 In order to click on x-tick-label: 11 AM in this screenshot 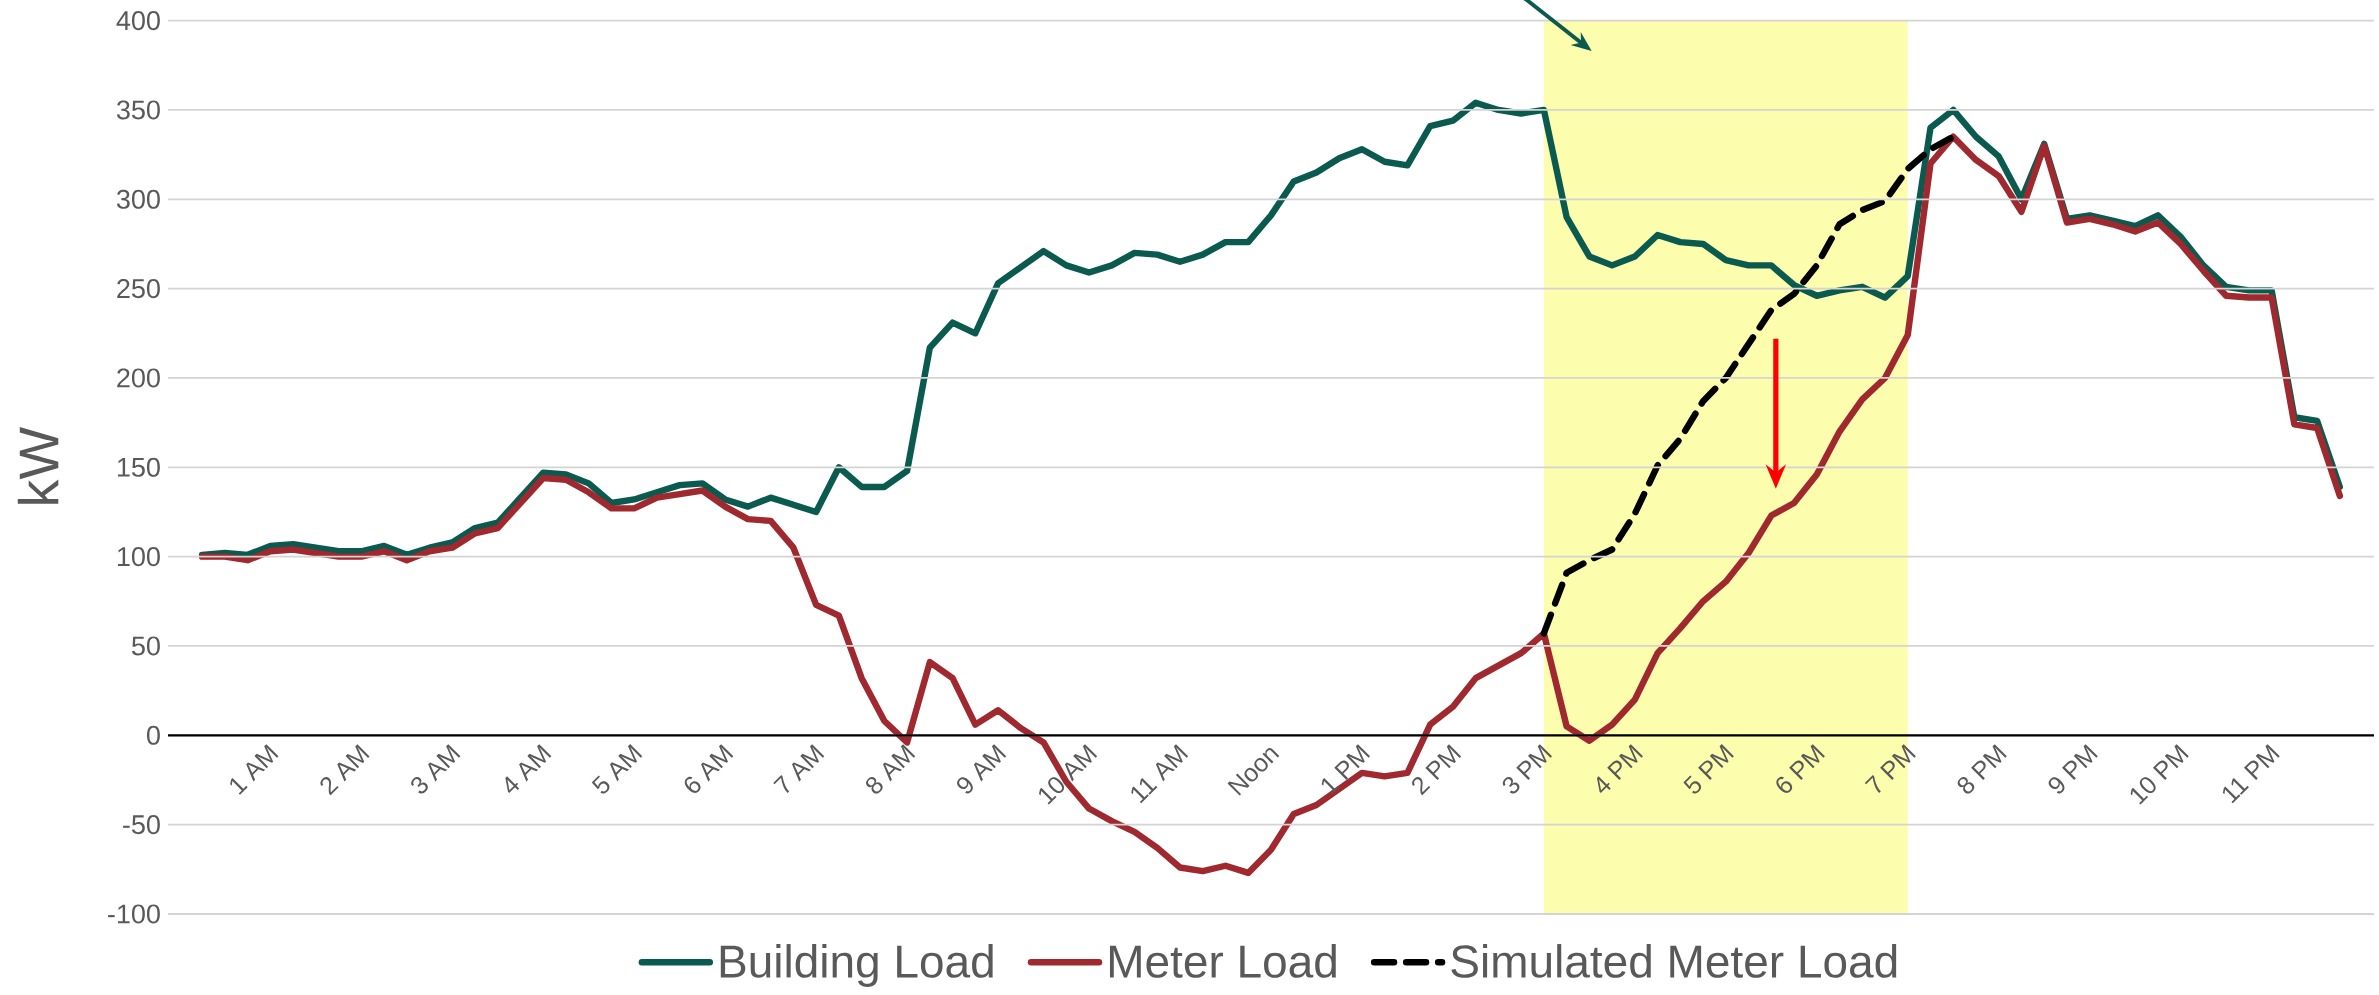, I will do `click(1160, 774)`.